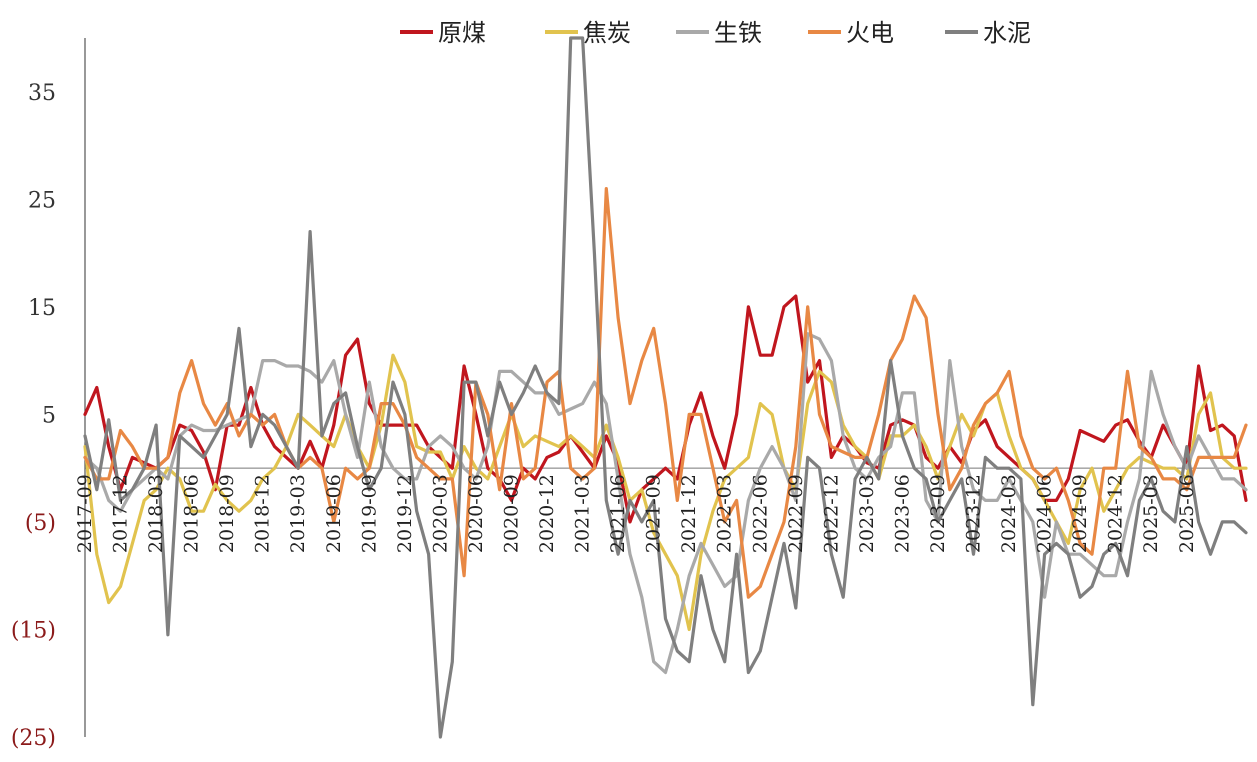  What do you see at coordinates (42, 200) in the screenshot?
I see `y-tick-label: 25` at bounding box center [42, 200].